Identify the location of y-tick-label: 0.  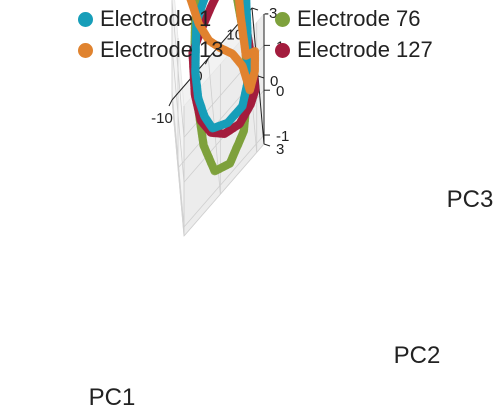
(274, 81).